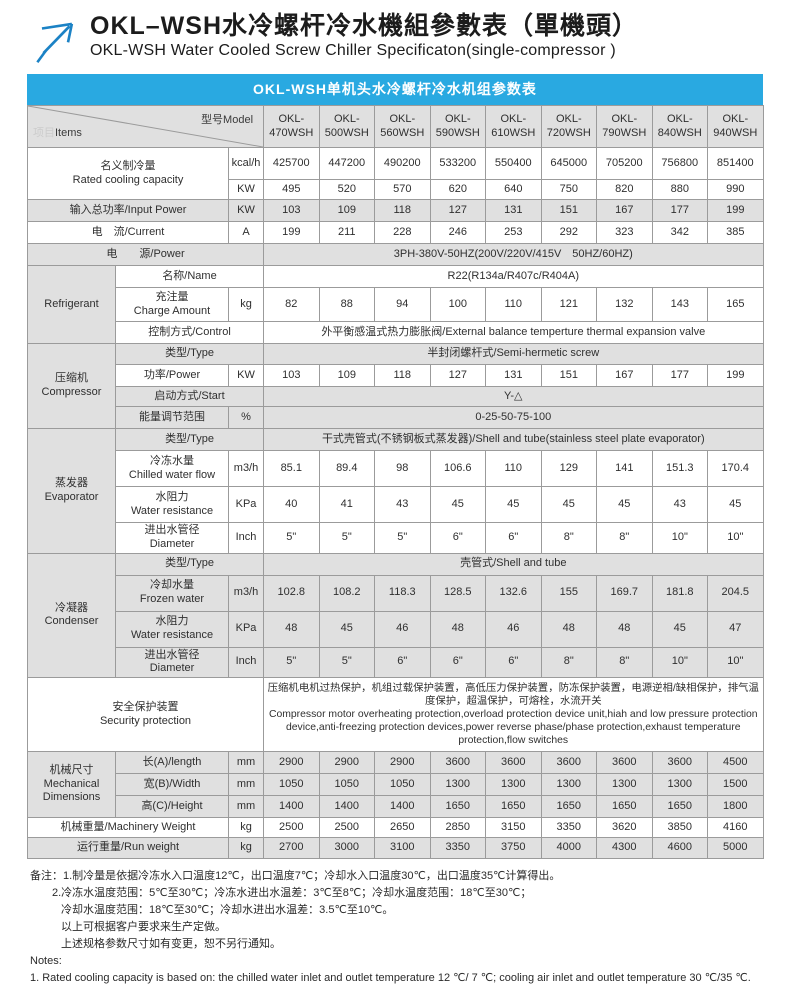  Describe the element at coordinates (291, 784) in the screenshot. I see `dimension-width-value-1: 1050` at that location.